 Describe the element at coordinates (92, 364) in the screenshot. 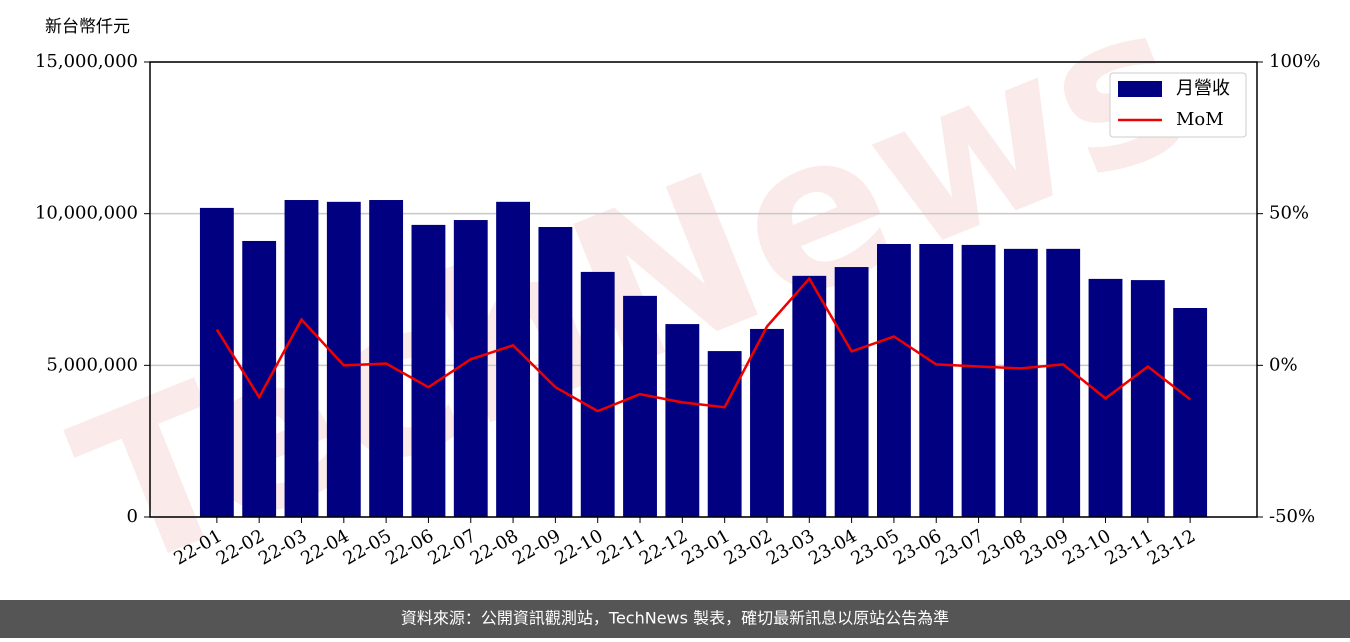

I see `y-tick-label: 5,000,000` at that location.